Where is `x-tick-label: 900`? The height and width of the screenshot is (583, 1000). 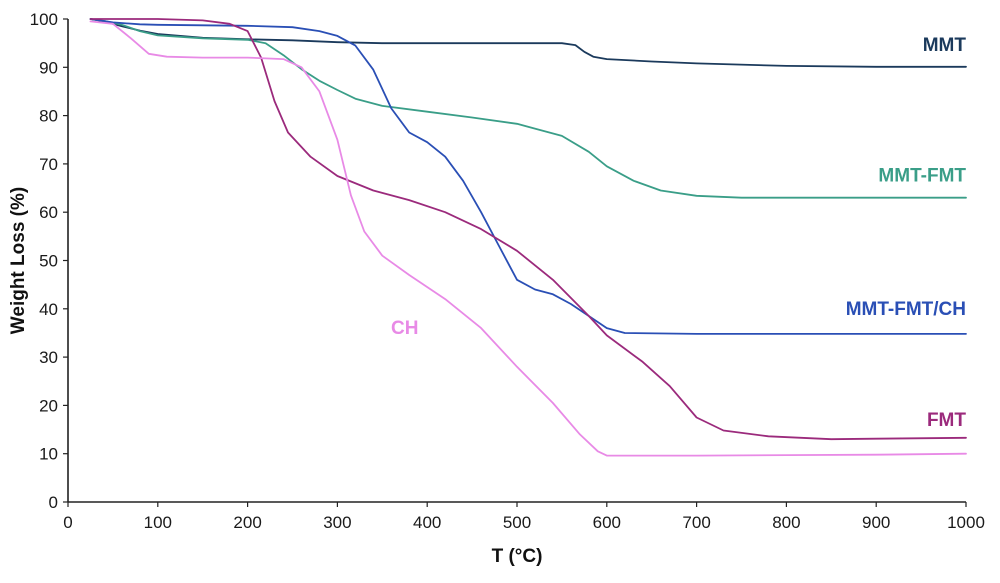
x-tick-label: 900 is located at coordinates (876, 522).